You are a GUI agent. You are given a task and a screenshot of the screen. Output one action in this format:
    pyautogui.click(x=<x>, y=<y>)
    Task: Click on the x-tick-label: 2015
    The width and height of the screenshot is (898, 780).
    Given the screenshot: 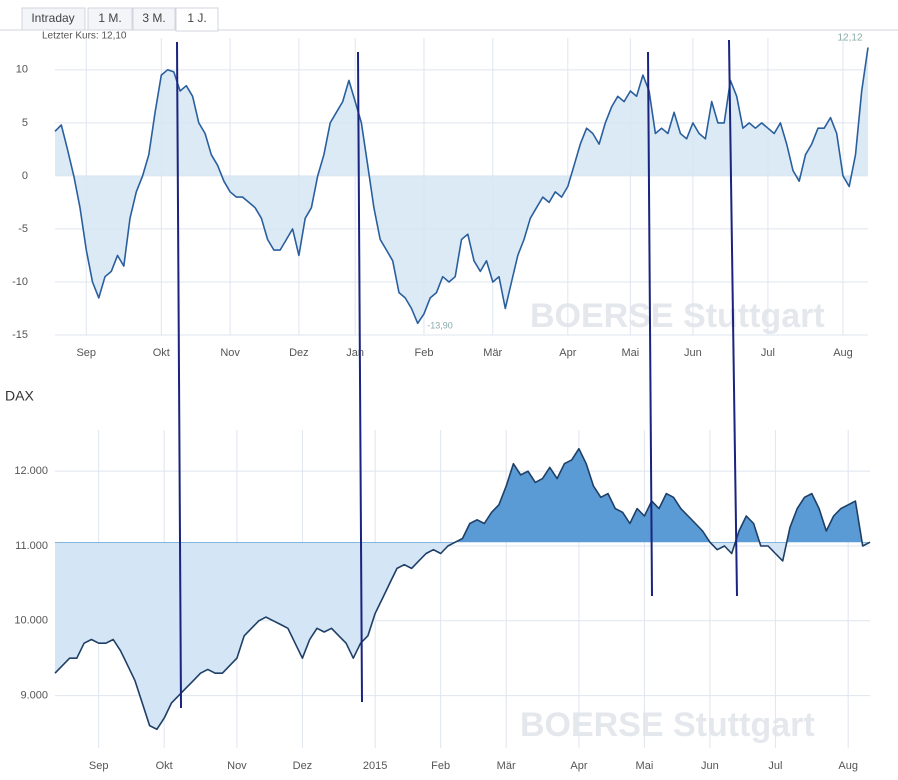 What is the action you would take?
    pyautogui.click(x=375, y=766)
    